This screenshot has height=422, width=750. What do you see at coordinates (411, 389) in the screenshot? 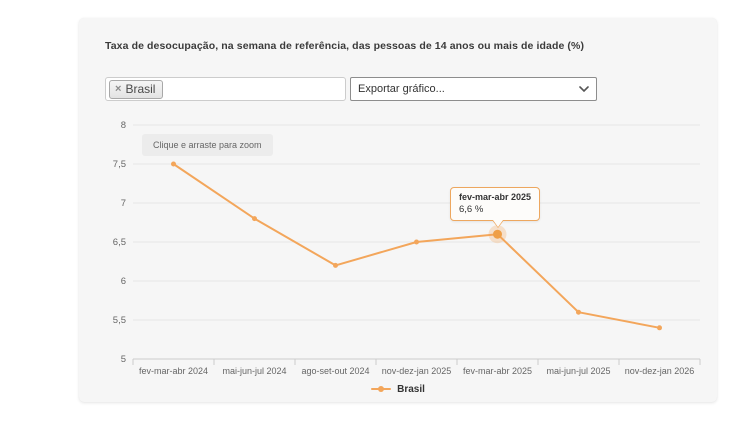
I see `legend-label: Brasil` at bounding box center [411, 389].